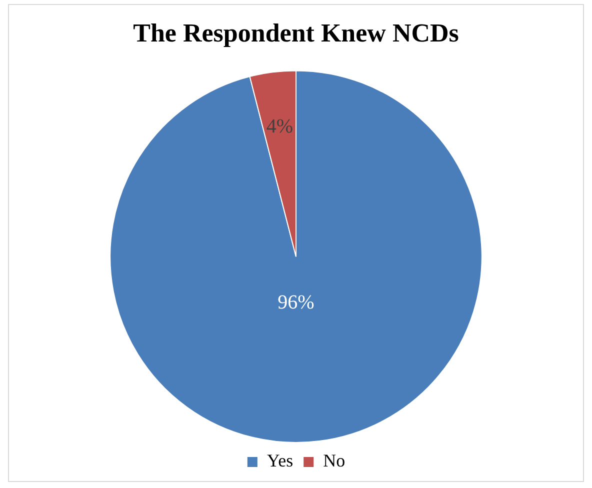 Image resolution: width=592 pixels, height=488 pixels. What do you see at coordinates (296, 302) in the screenshot?
I see `data-label: 96%` at bounding box center [296, 302].